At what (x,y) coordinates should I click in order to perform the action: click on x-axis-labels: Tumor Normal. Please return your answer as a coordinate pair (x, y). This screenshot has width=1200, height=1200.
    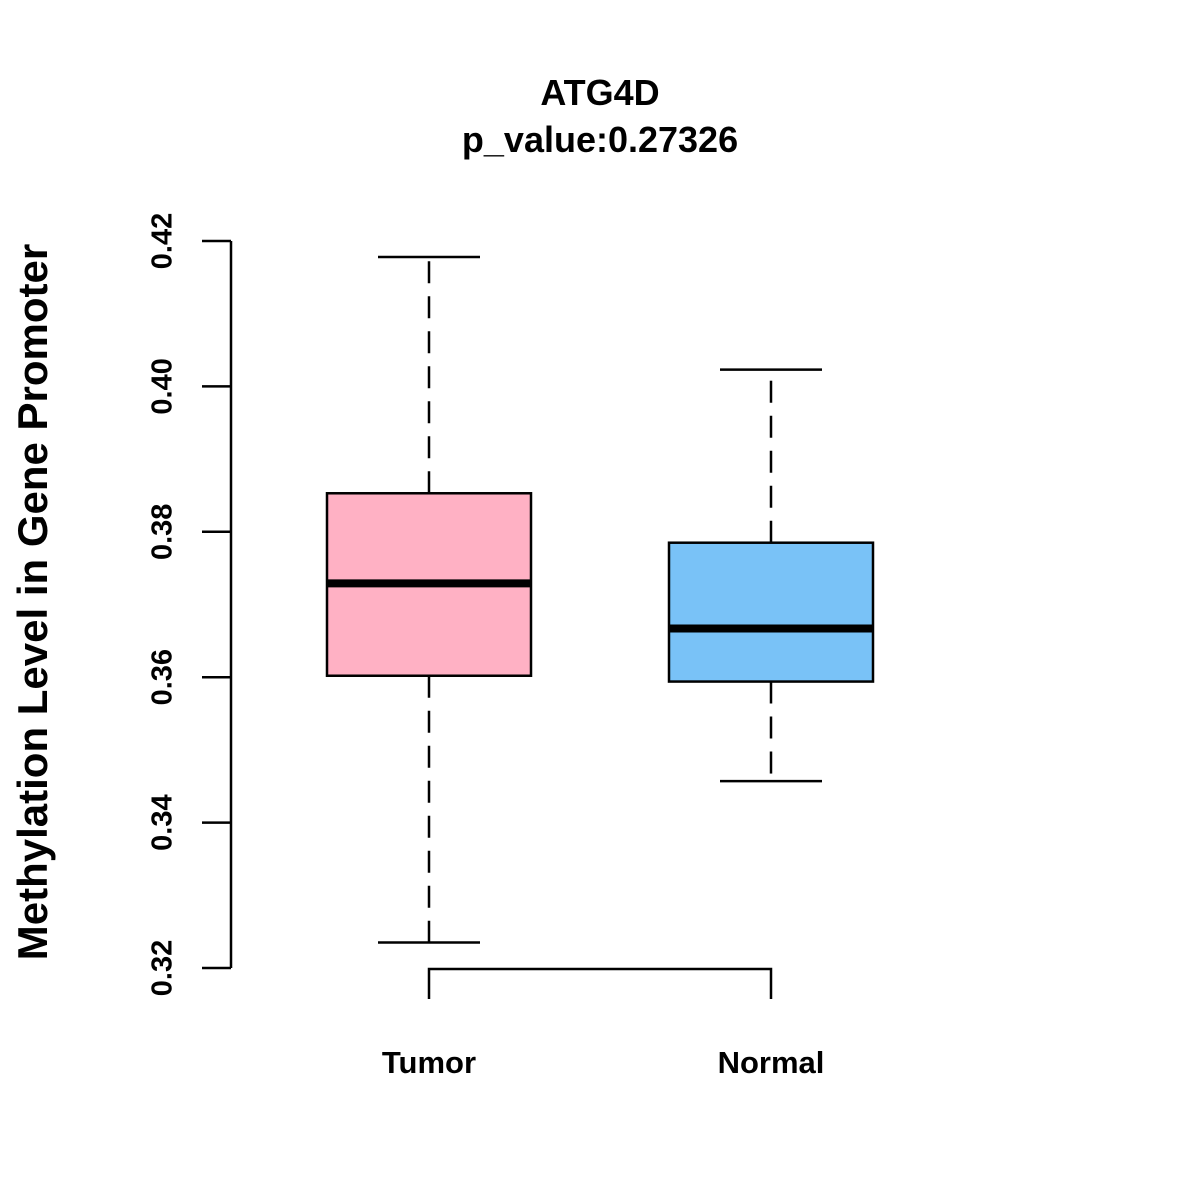
    Looking at the image, I should click on (603, 1062).